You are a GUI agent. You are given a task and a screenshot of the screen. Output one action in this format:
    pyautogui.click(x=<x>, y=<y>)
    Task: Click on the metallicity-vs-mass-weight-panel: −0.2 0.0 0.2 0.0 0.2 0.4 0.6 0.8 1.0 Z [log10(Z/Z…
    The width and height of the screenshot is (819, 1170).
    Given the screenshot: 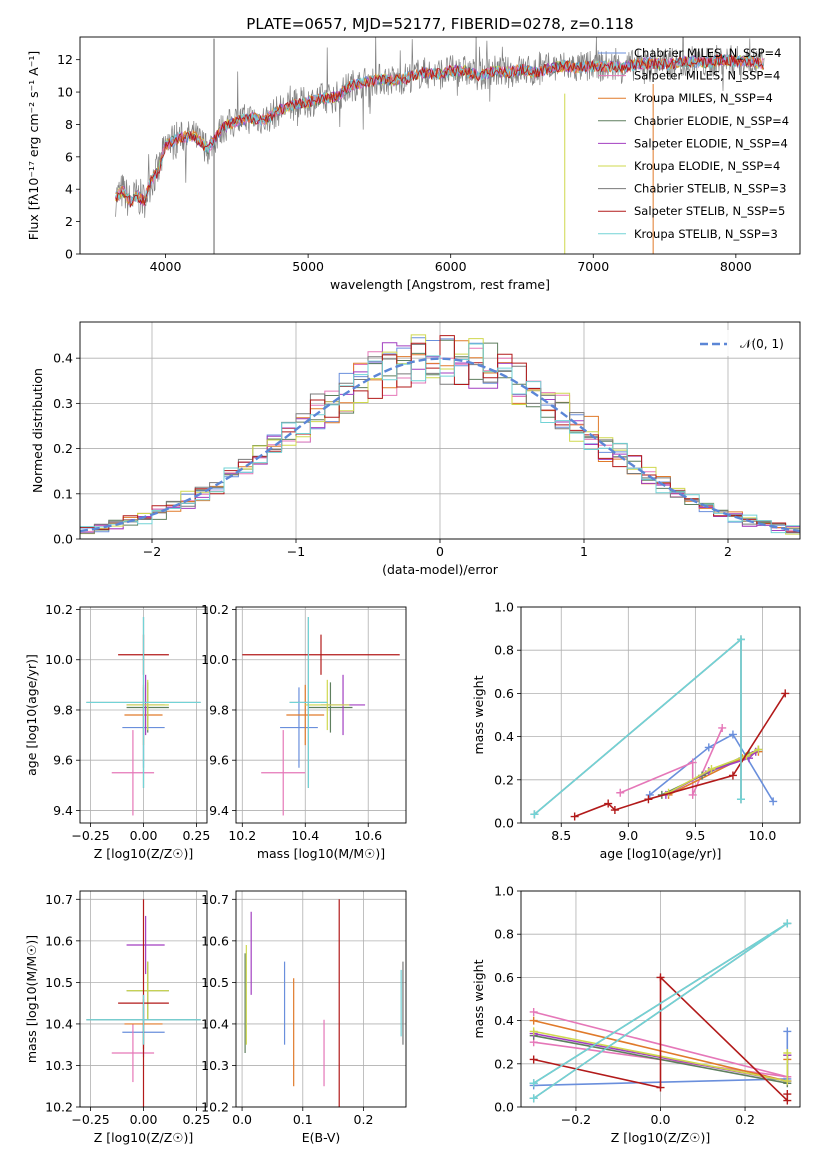 What is the action you would take?
    pyautogui.click(x=636, y=1014)
    